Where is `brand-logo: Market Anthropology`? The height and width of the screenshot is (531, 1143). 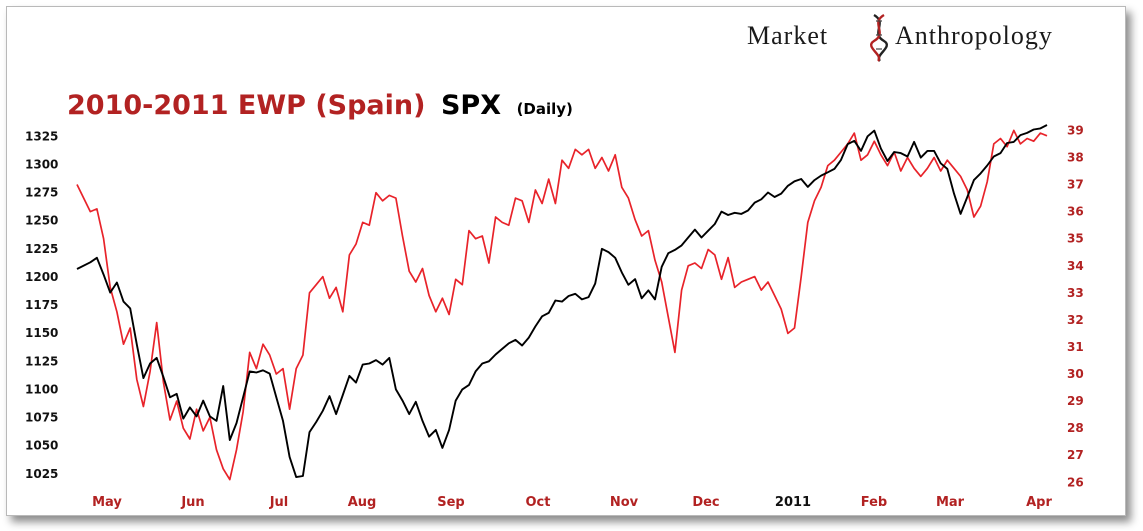 brand-logo: Market Anthropology is located at coordinates (900, 37).